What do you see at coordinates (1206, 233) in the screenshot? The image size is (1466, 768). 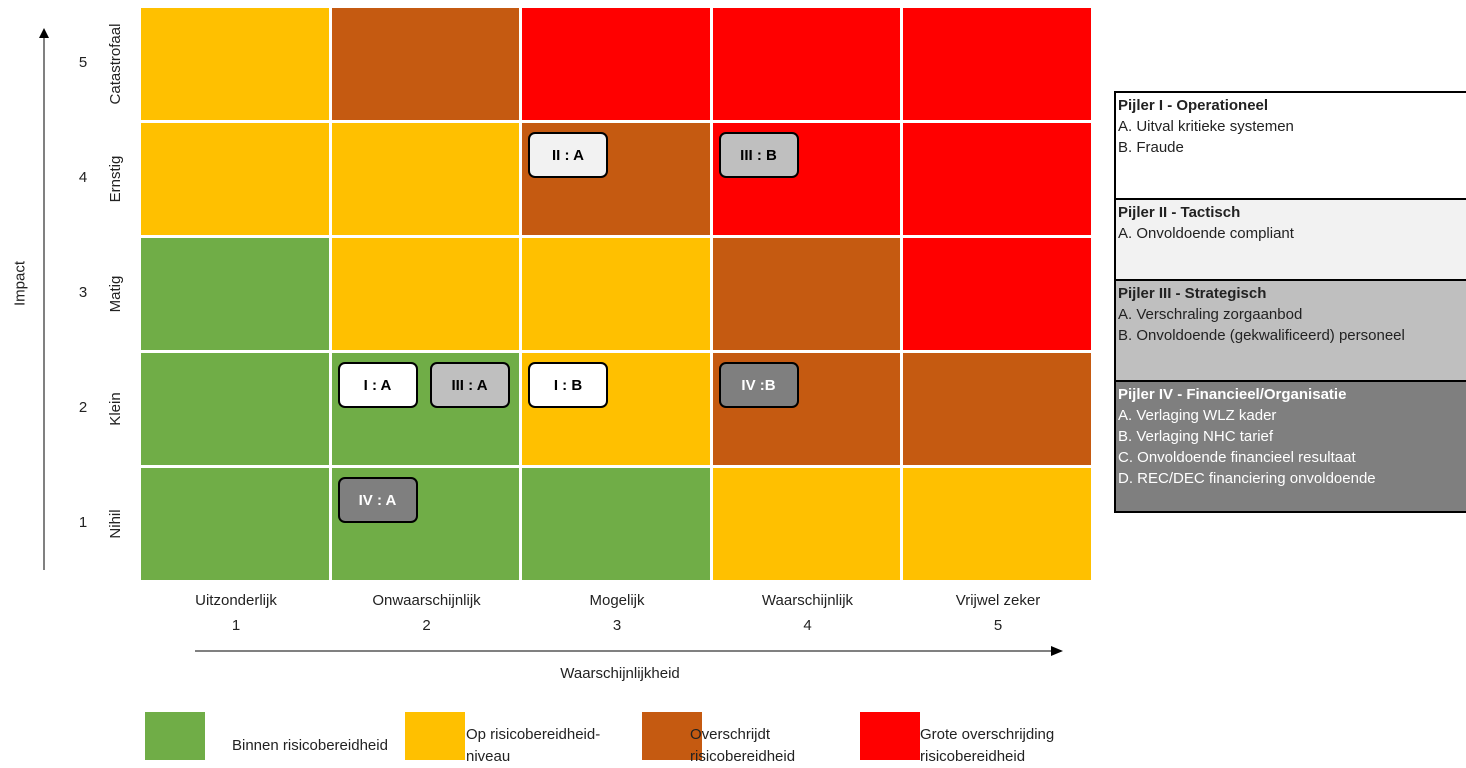 I see `pillar-risk-item: A. Onvoldoende compliant` at bounding box center [1206, 233].